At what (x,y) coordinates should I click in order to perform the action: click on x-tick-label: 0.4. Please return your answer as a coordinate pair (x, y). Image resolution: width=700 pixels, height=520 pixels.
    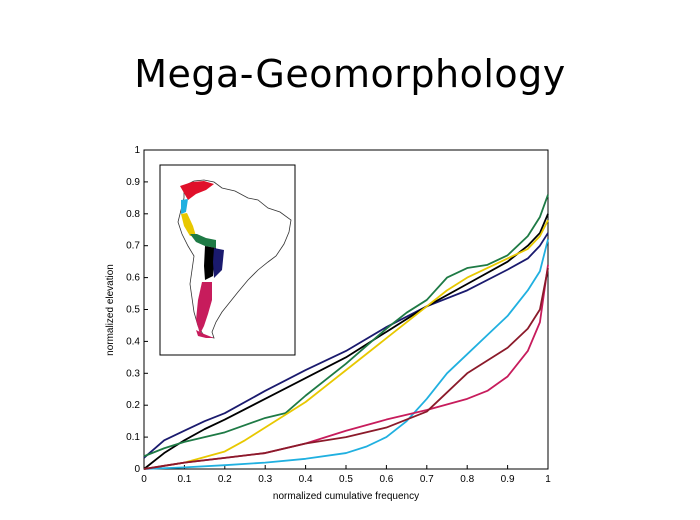
    Looking at the image, I should click on (306, 479).